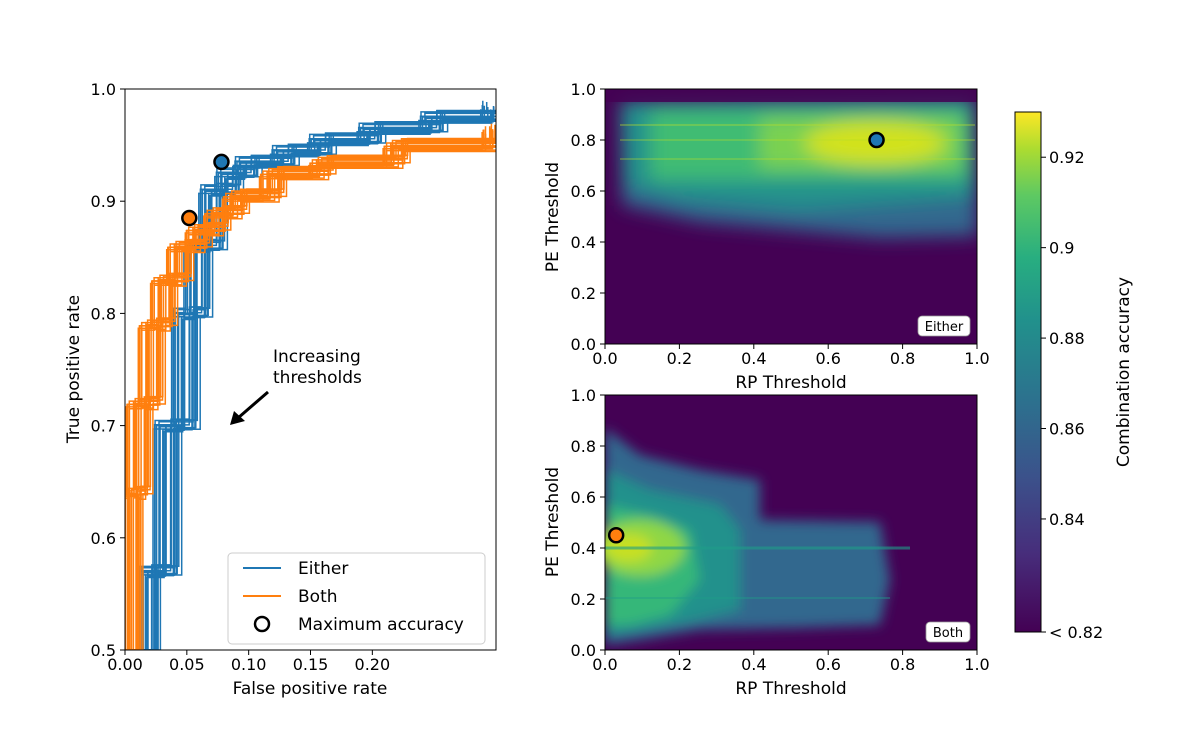  What do you see at coordinates (583, 650) in the screenshot?
I see `heatmap-both-ytick-label: 0.0` at bounding box center [583, 650].